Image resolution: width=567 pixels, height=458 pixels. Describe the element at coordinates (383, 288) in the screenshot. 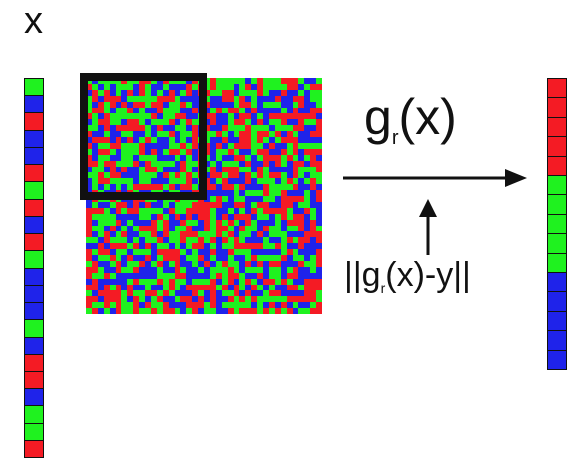

I see `loss-subscript: r` at that location.